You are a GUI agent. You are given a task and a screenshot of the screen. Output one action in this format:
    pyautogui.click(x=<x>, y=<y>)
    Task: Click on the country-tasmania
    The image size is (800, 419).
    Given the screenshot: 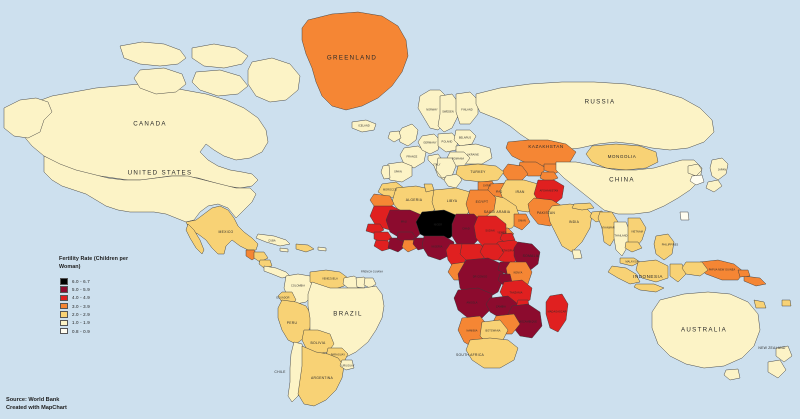 What is the action you would take?
    pyautogui.click(x=732, y=374)
    